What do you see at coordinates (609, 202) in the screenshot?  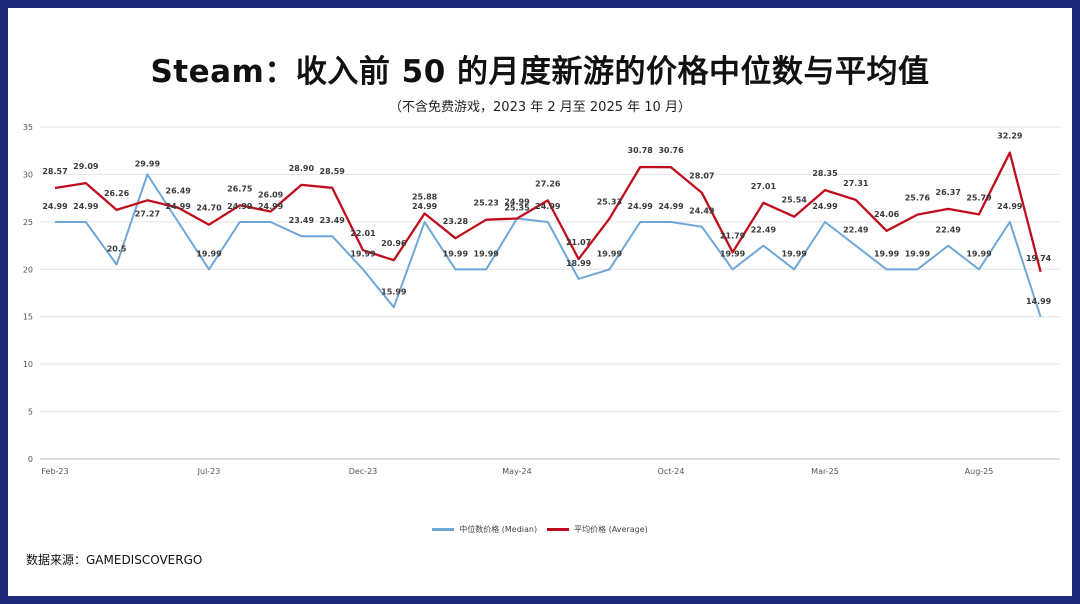 I see `average-data-label: 25.33` at bounding box center [609, 202].